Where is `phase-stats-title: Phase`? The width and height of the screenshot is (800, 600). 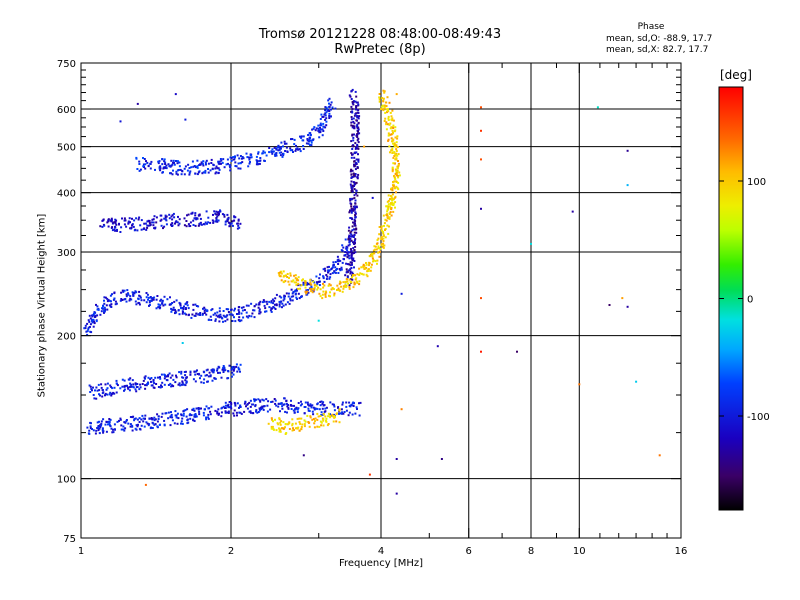 phase-stats-title: Phase is located at coordinates (651, 27).